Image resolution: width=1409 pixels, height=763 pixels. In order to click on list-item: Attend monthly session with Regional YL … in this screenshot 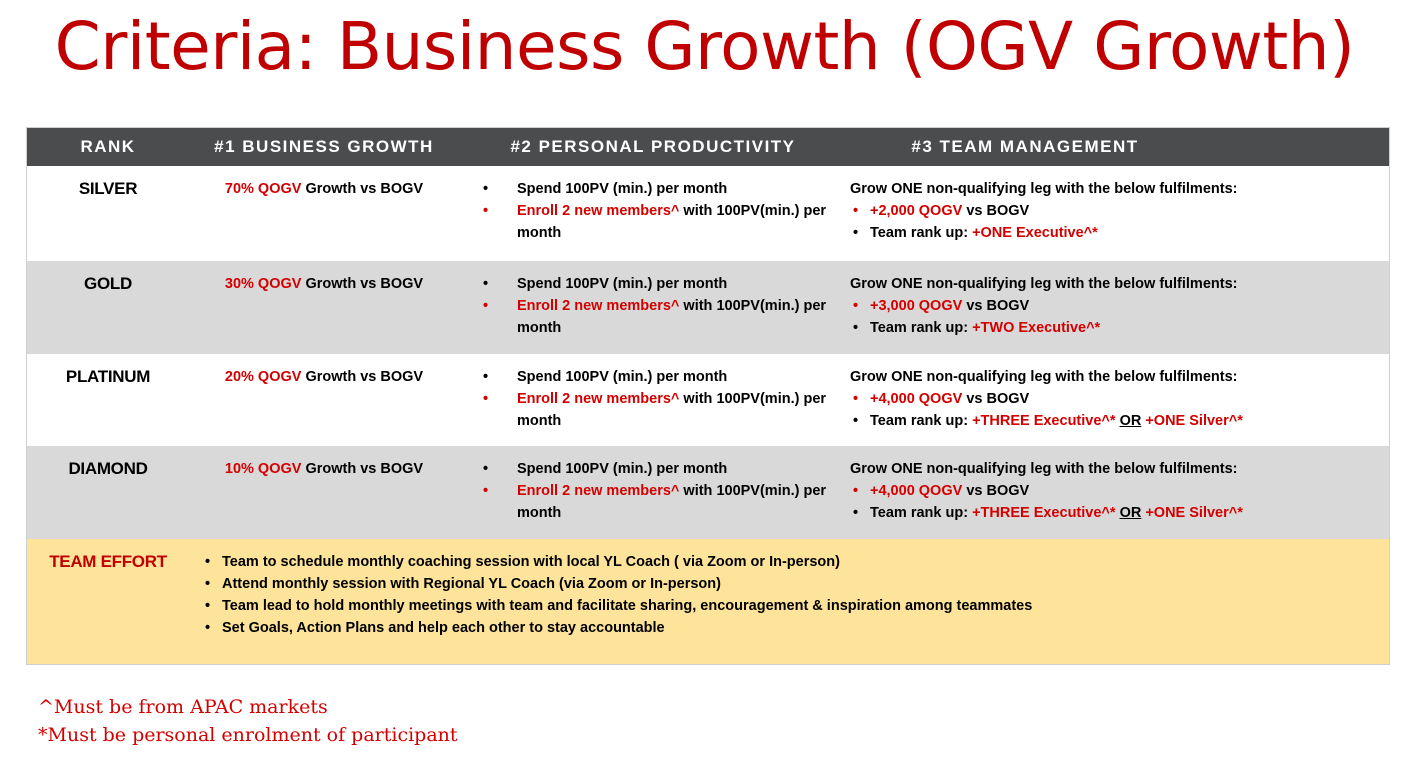, I will do `click(777, 584)`.